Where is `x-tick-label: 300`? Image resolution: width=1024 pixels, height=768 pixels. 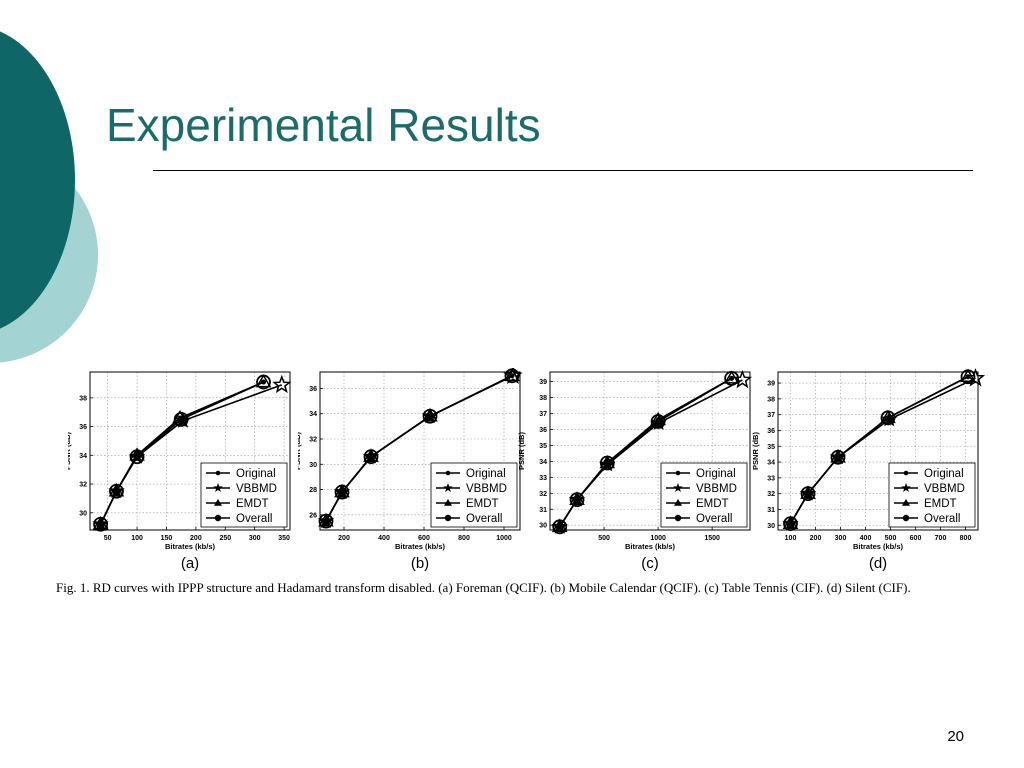
x-tick-label: 300 is located at coordinates (255, 538).